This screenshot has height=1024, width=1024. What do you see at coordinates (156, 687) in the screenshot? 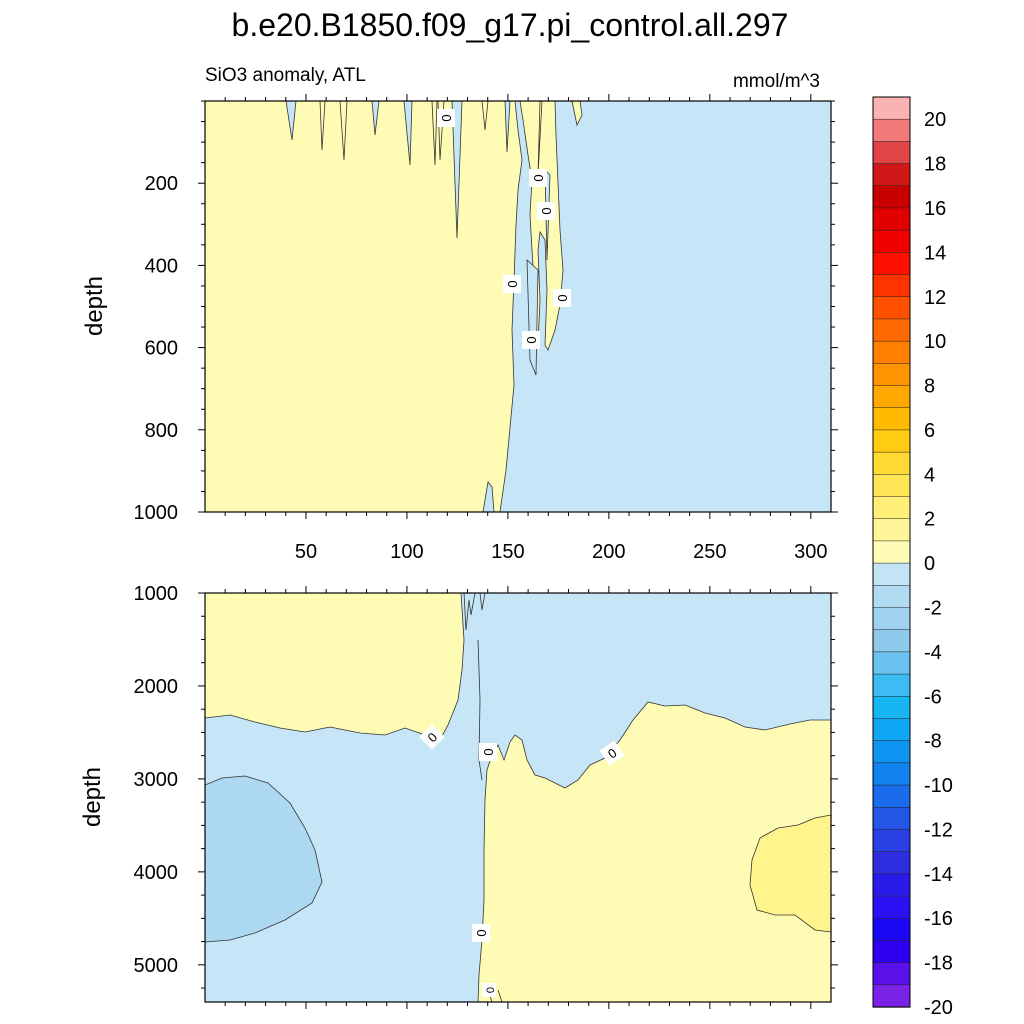
I see `lower-y-tick-label: 2000` at bounding box center [156, 687].